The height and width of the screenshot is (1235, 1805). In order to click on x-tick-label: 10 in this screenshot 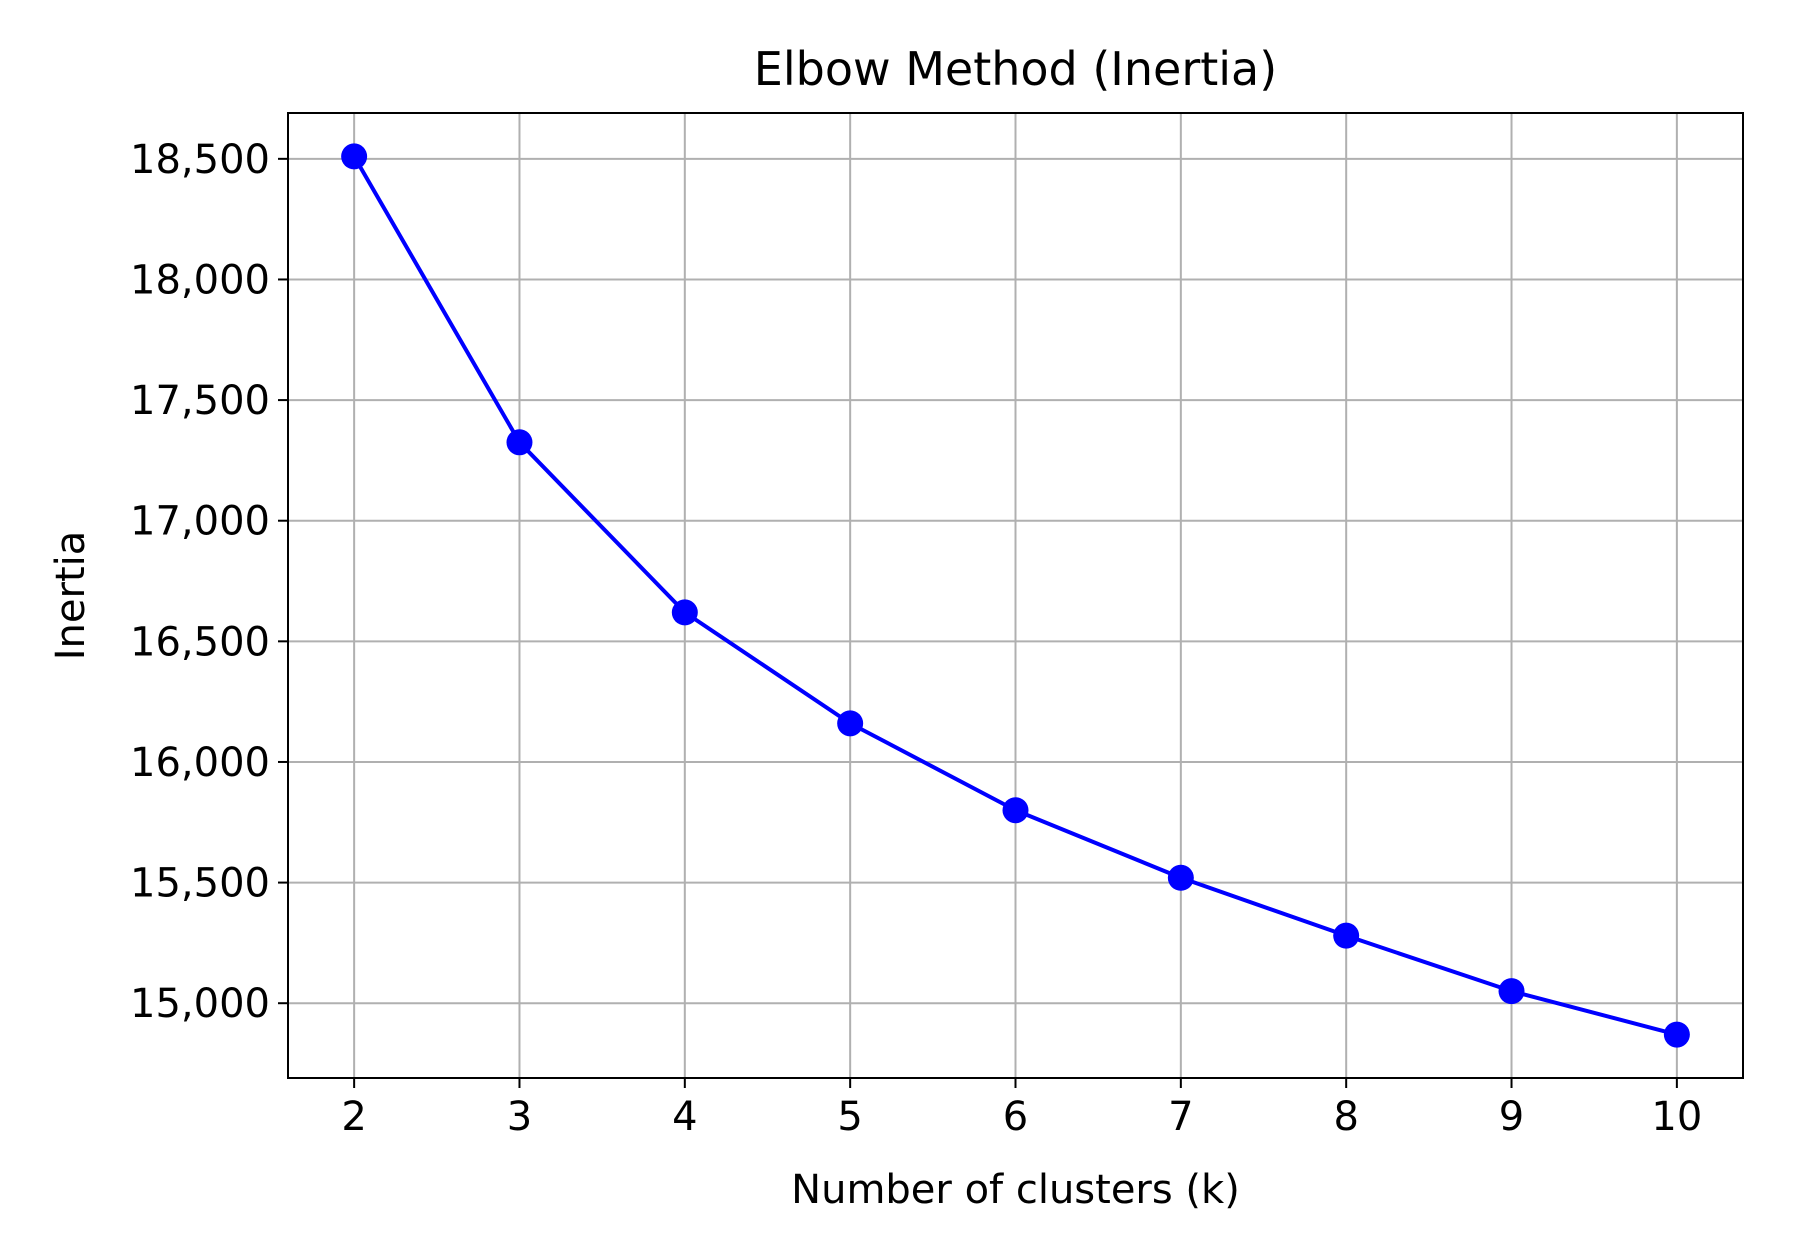, I will do `click(1676, 1117)`.